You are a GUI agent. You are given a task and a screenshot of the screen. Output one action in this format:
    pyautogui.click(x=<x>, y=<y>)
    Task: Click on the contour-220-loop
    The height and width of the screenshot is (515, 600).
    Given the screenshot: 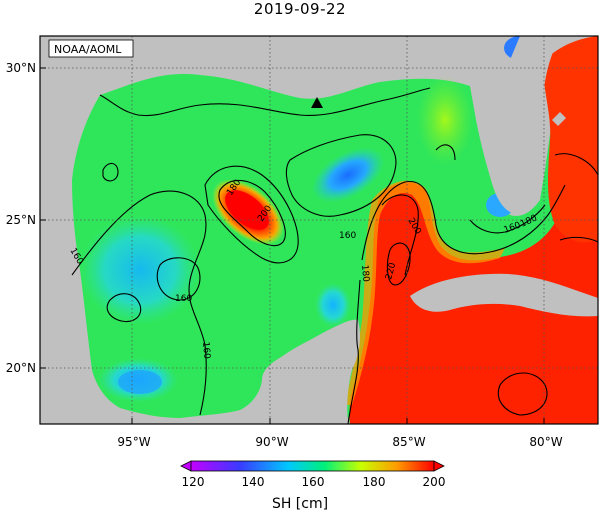 What is the action you would take?
    pyautogui.click(x=398, y=264)
    